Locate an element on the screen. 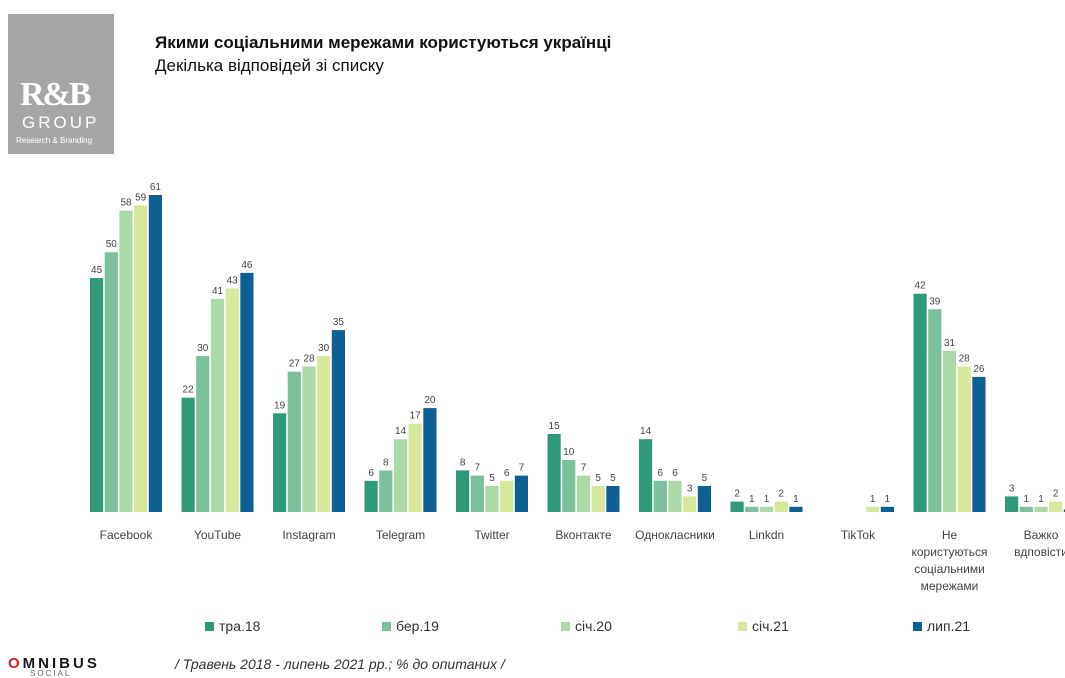 Image resolution: width=1065 pixels, height=678 pixels. data-label: 8 is located at coordinates (386, 462).